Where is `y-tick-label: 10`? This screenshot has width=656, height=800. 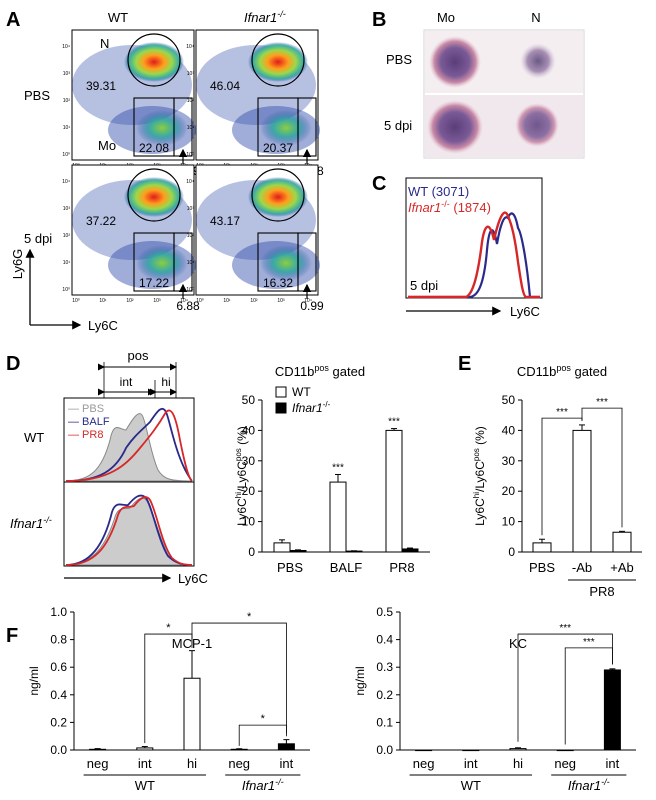 y-tick-label: 10 is located at coordinates (249, 522).